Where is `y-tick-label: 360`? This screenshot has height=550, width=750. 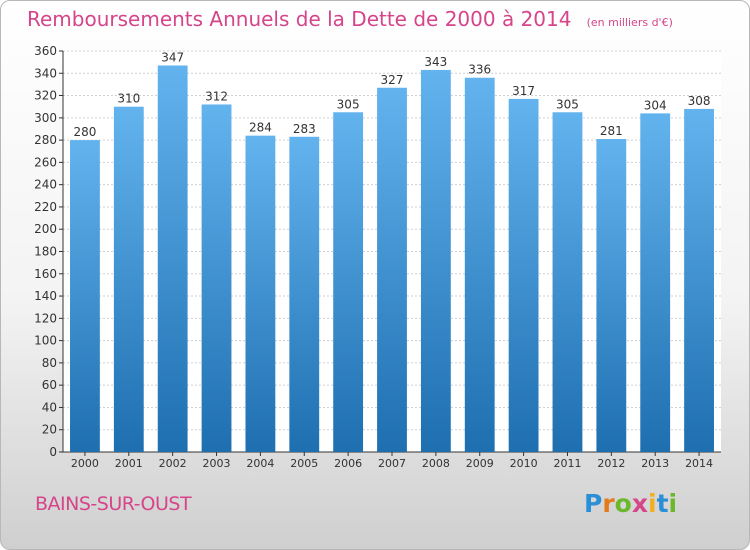 y-tick-label: 360 is located at coordinates (45, 51).